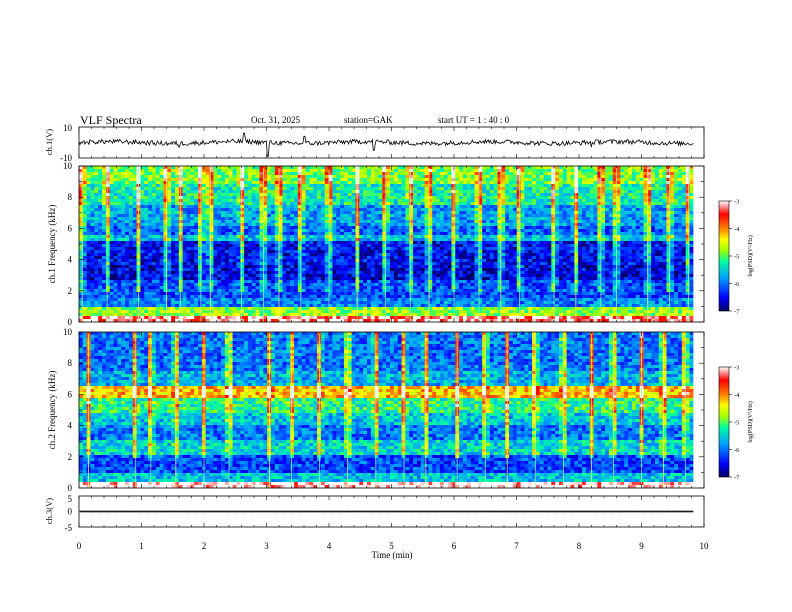  I want to click on x-tick-label: 0, so click(79, 546).